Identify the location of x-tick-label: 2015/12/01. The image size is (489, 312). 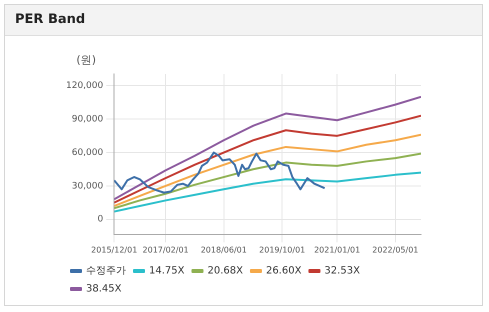
(114, 249).